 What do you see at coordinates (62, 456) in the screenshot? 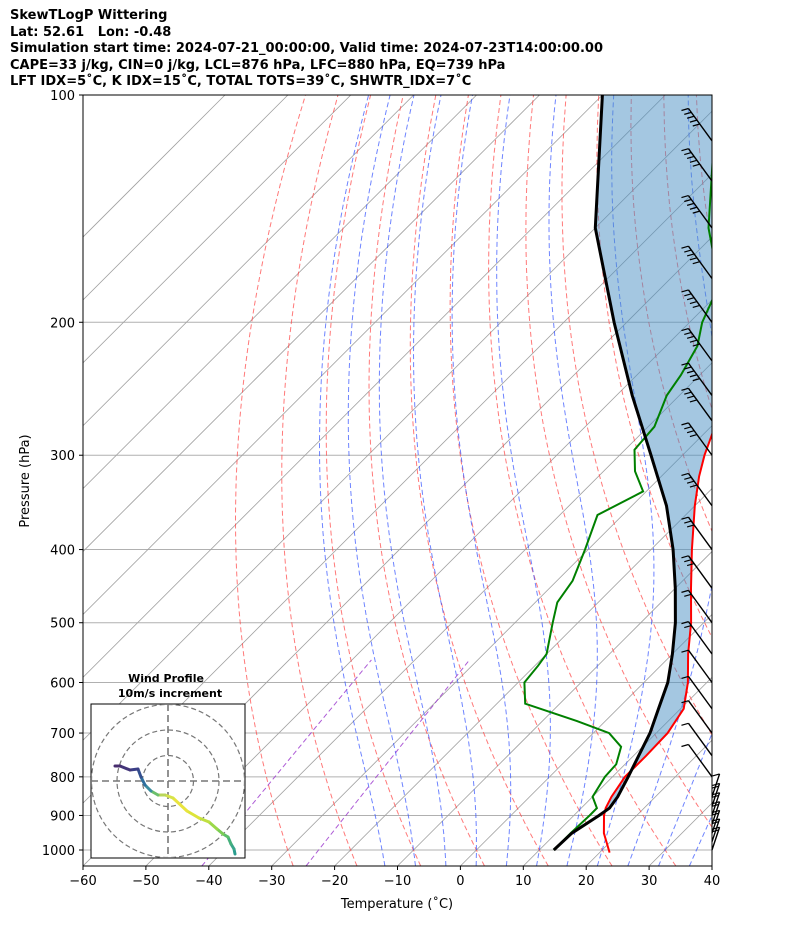
I see `y-tick-label: 300` at bounding box center [62, 456].